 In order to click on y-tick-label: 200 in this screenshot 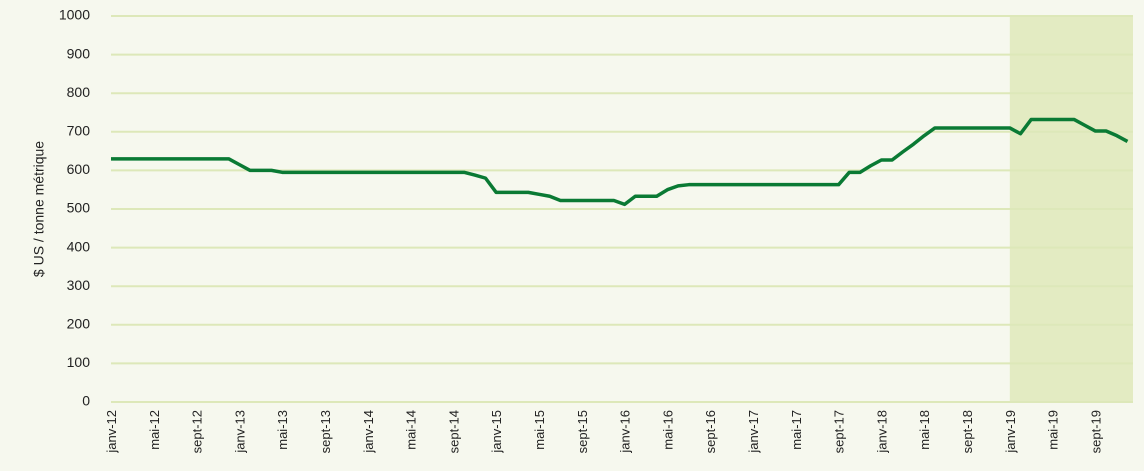, I will do `click(79, 324)`.